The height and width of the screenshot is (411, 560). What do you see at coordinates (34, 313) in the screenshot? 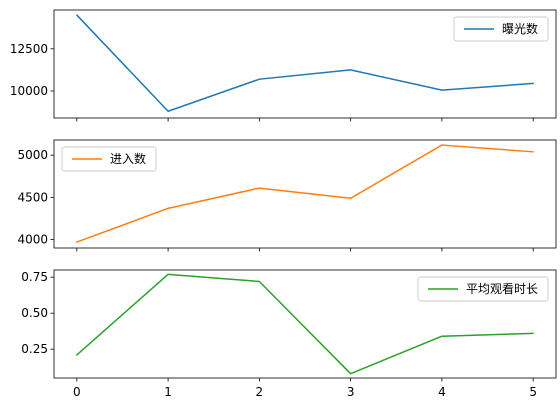
I see `y-tick-label: 0.50` at bounding box center [34, 313].